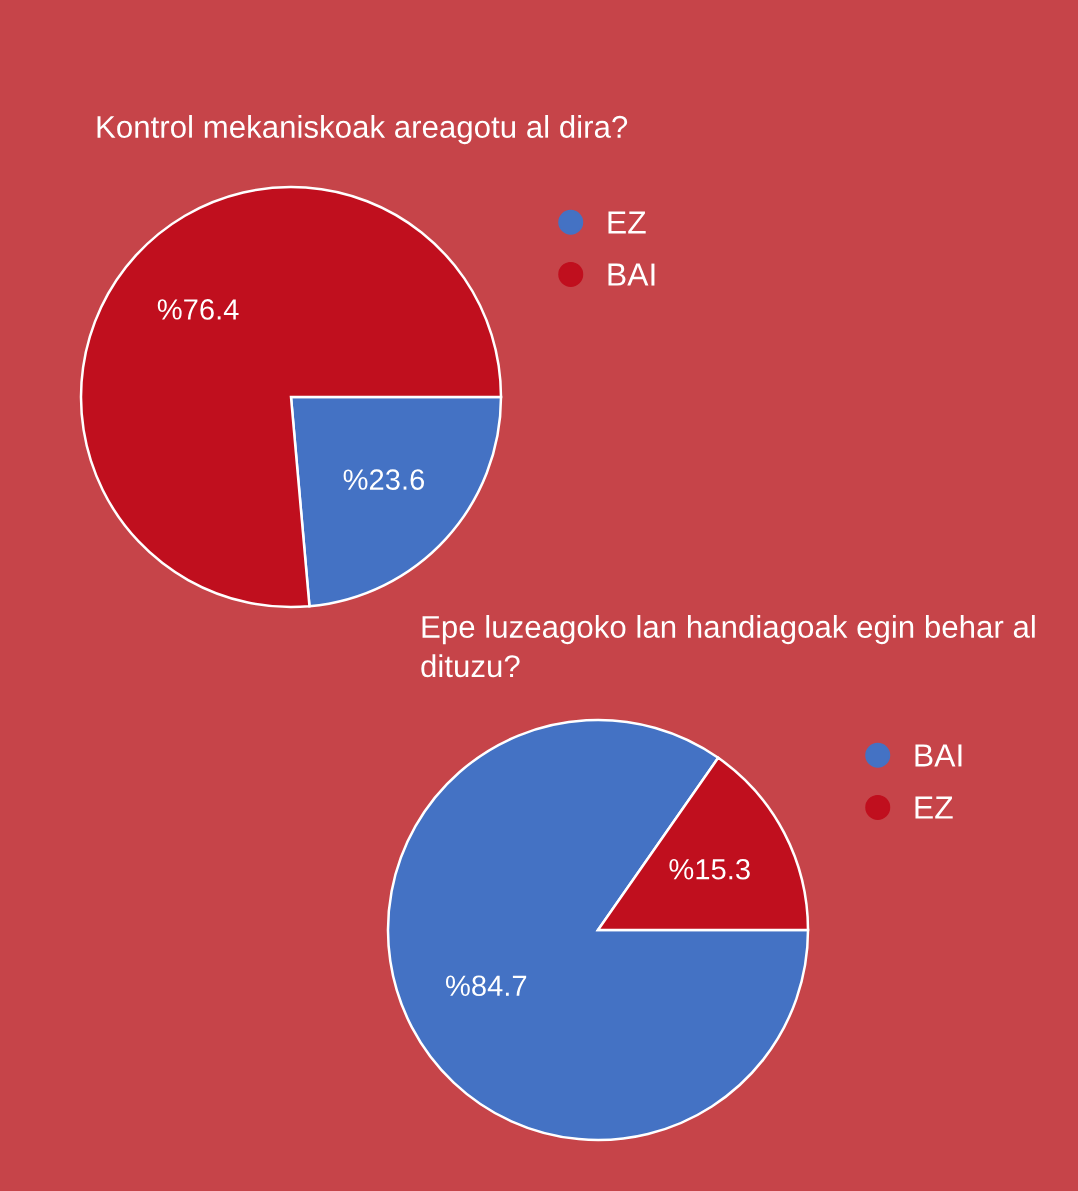  Describe the element at coordinates (709, 869) in the screenshot. I see `data-label: %15.3` at that location.